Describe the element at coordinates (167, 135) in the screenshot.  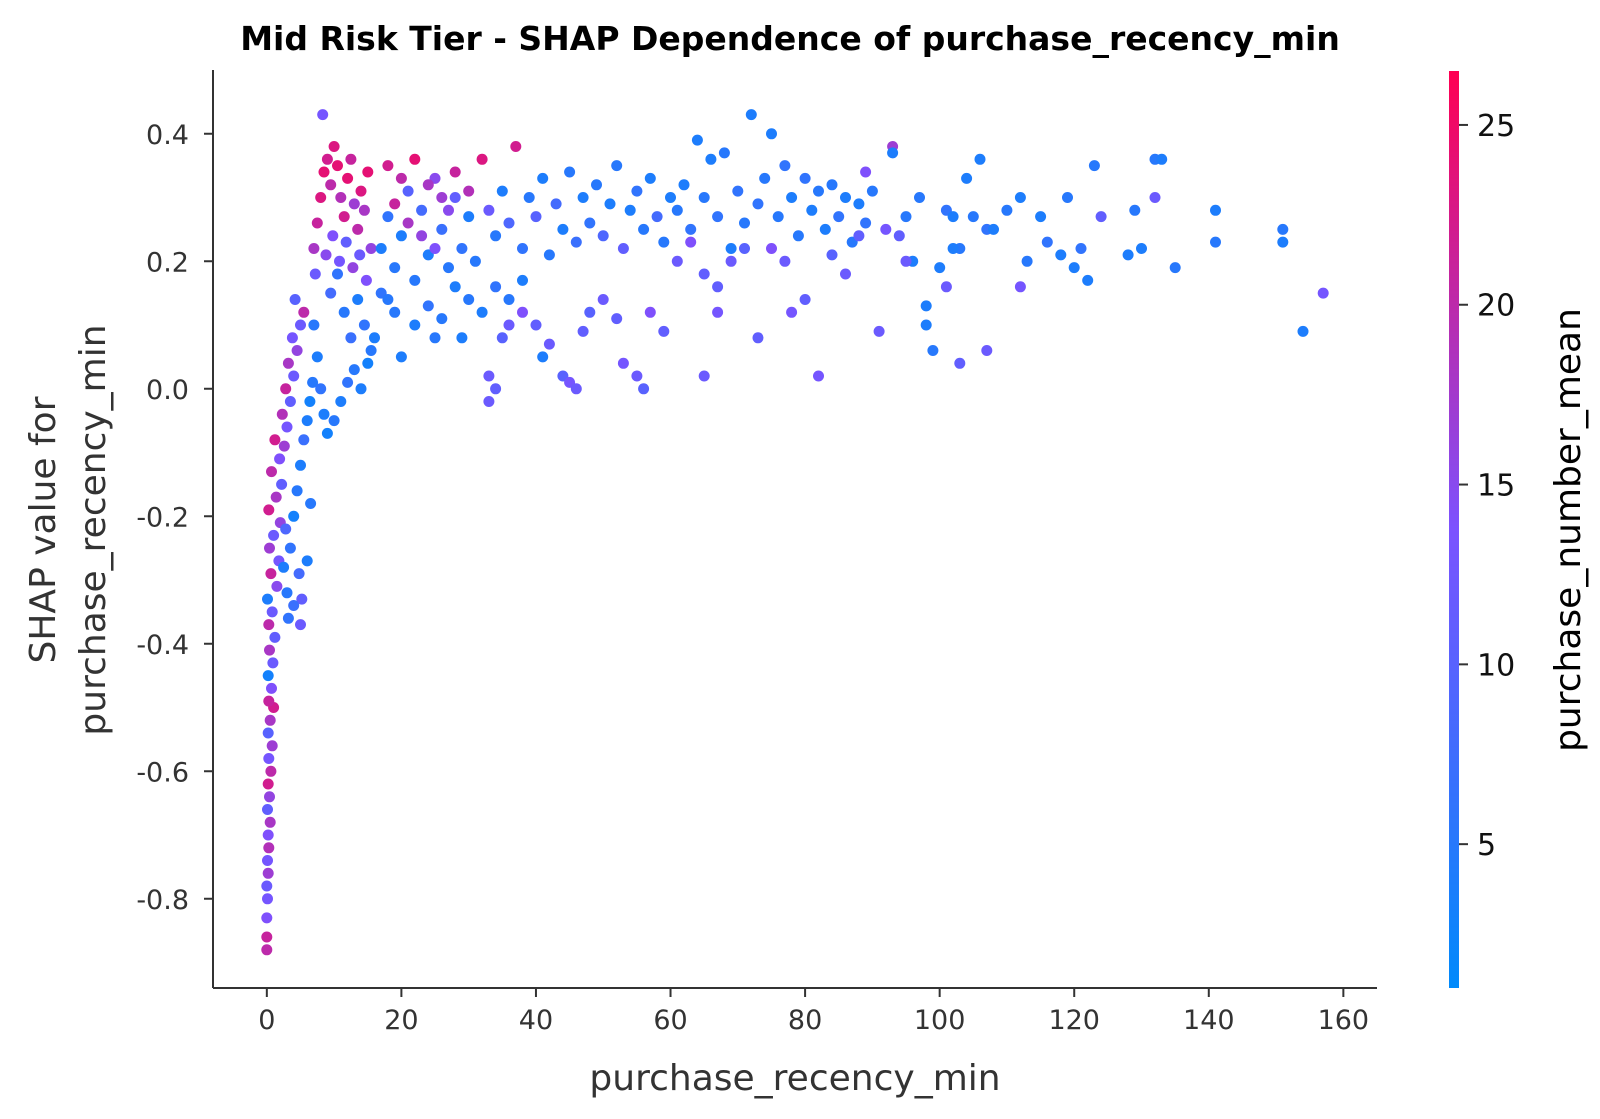
I see `y-tick-label: 0.4` at that location.